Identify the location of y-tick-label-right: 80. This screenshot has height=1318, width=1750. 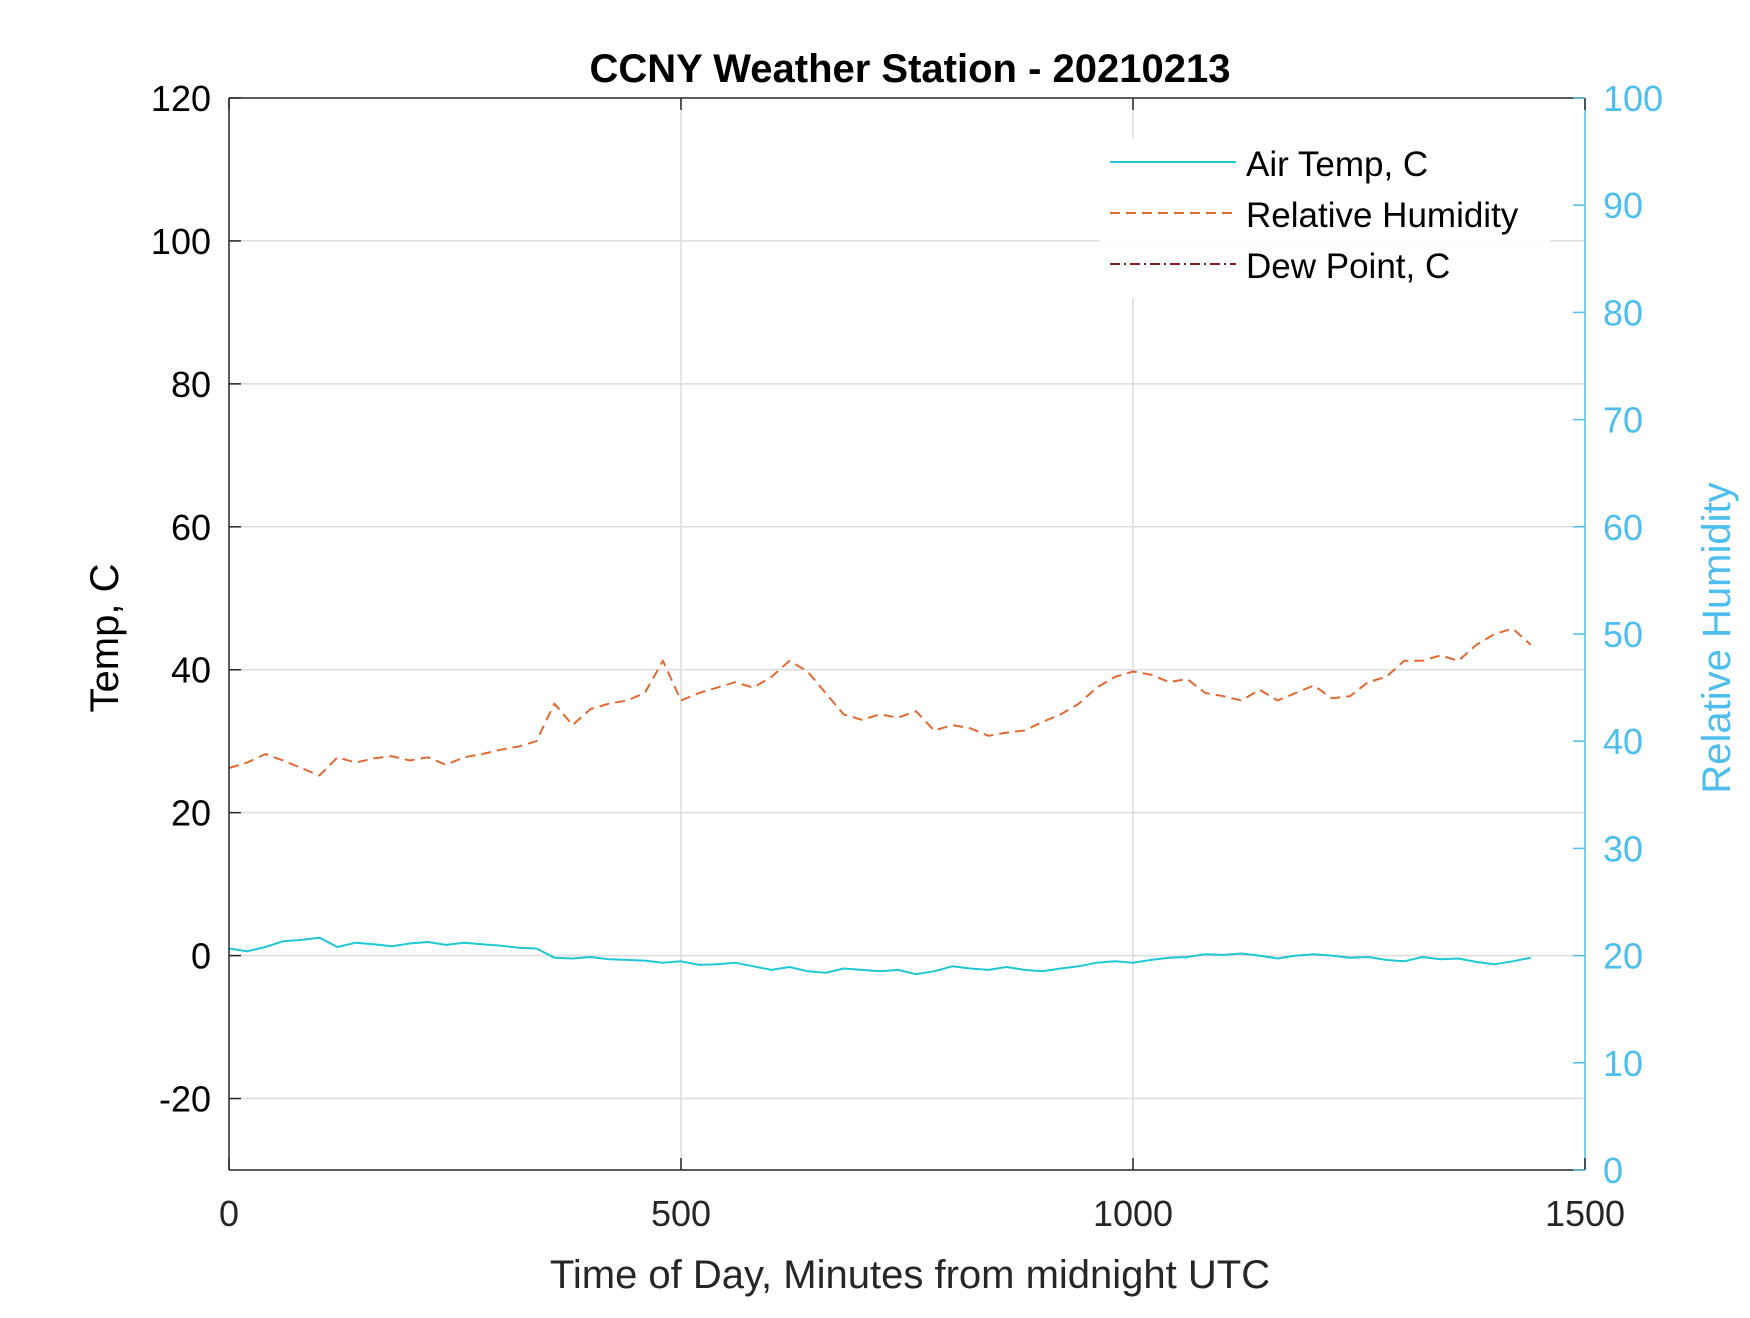
(1623, 312).